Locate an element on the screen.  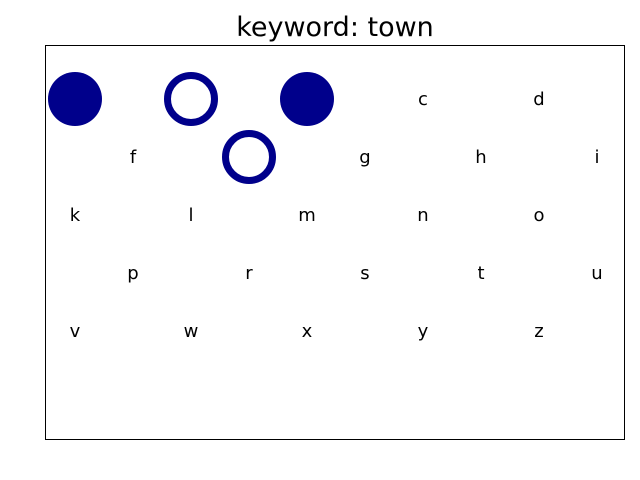
letter-cell-m: m is located at coordinates (307, 215).